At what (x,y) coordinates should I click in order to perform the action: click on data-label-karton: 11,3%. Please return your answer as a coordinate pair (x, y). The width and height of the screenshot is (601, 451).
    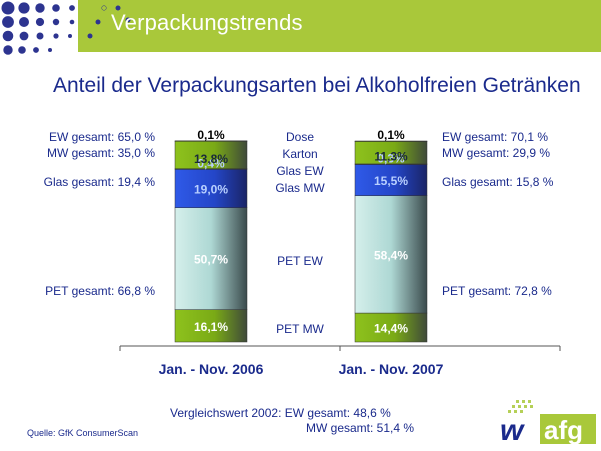
    Looking at the image, I should click on (391, 157).